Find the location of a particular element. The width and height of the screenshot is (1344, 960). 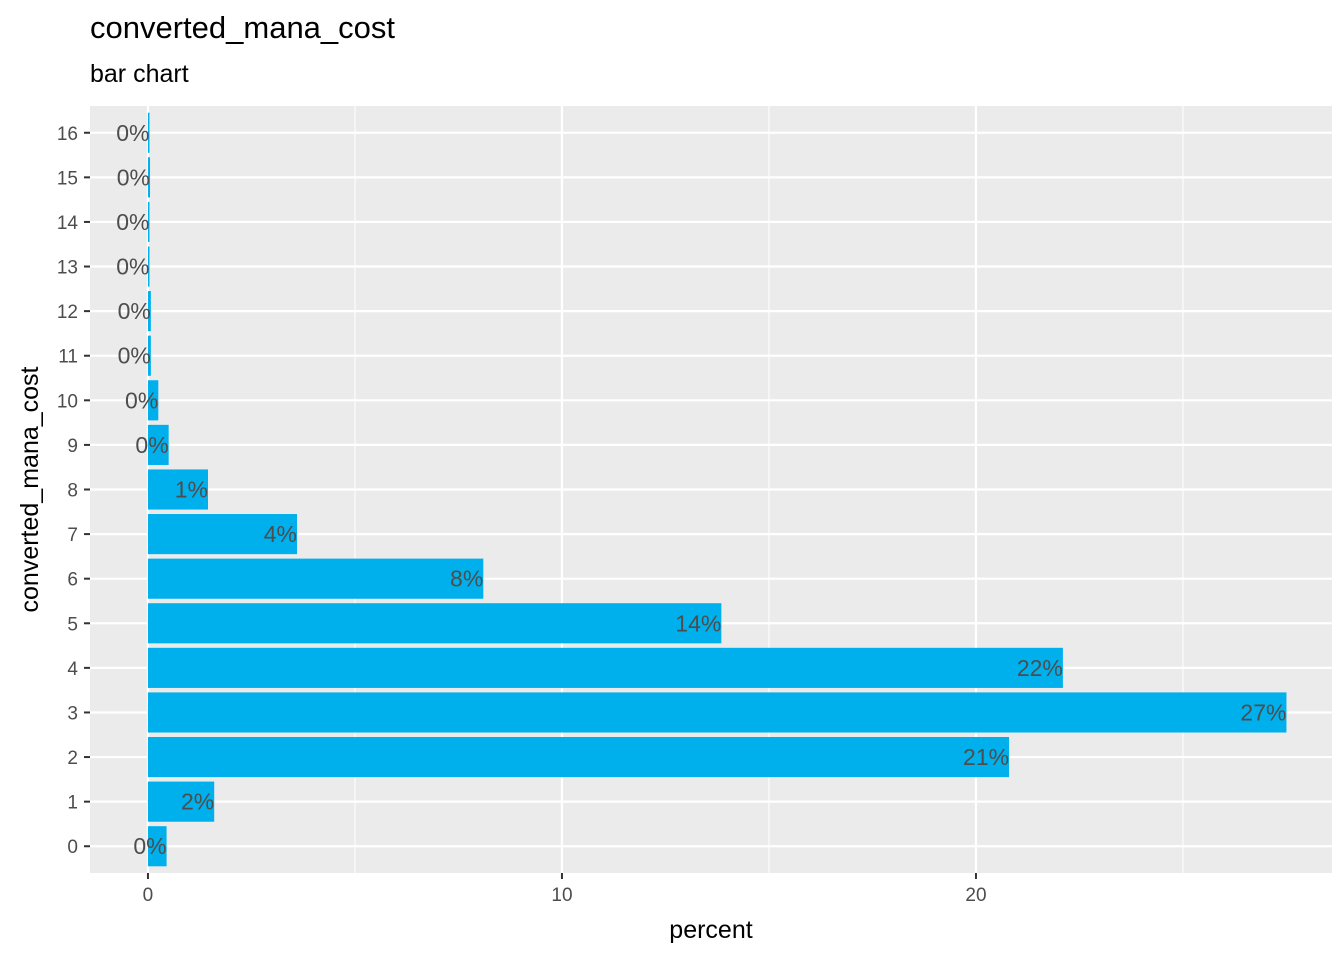

x-axis-title: percent is located at coordinates (710, 930).